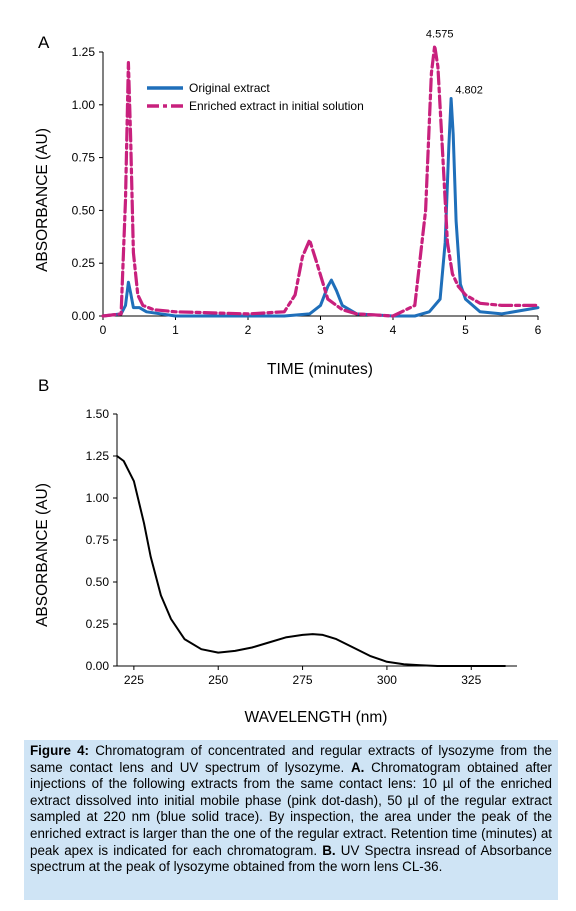 This screenshot has width=576, height=911. What do you see at coordinates (60, 750) in the screenshot?
I see `caption-figure-label: Figure 4:` at bounding box center [60, 750].